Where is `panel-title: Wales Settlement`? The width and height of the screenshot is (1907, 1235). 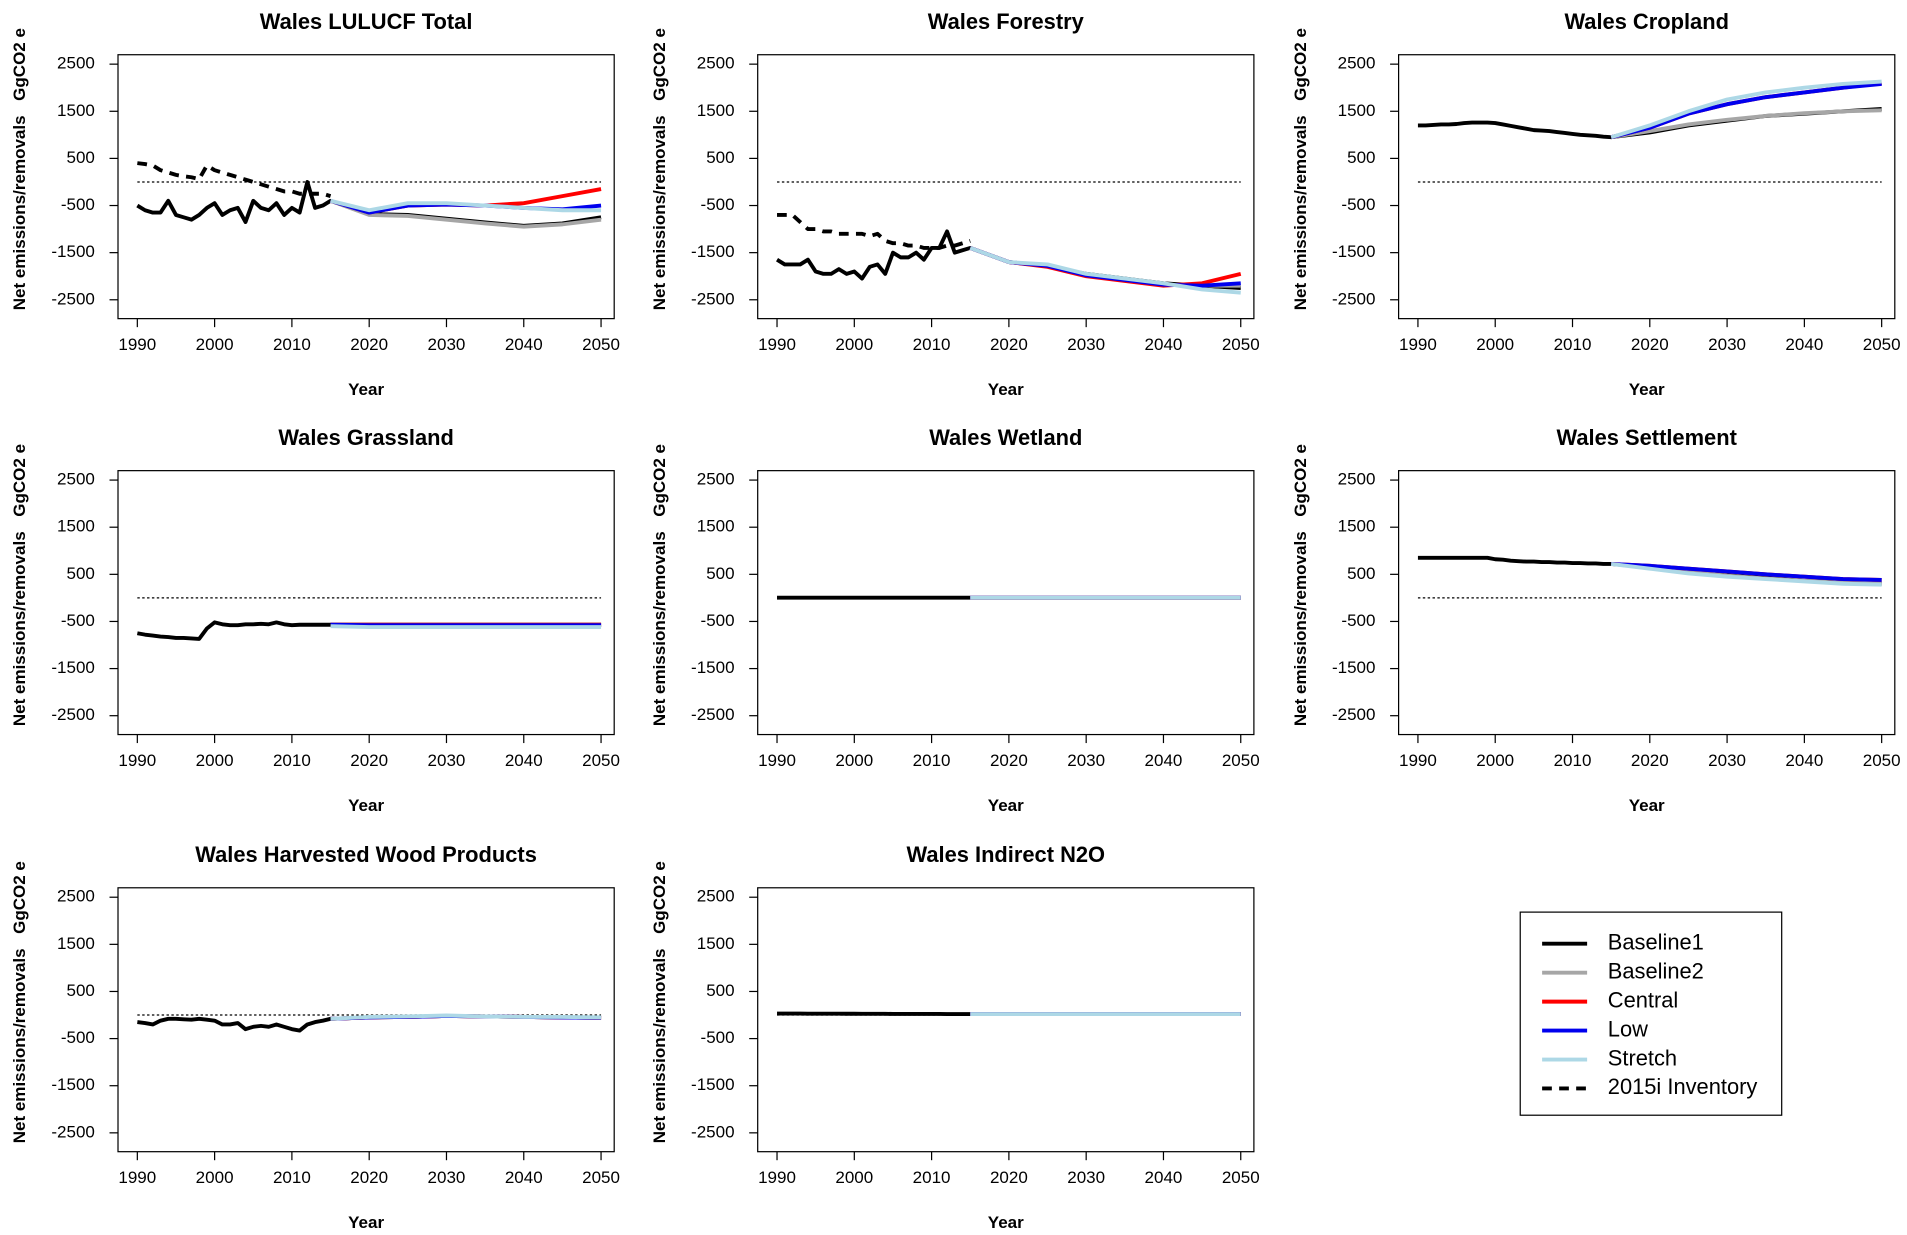
panel-title: Wales Settlement is located at coordinates (1647, 437).